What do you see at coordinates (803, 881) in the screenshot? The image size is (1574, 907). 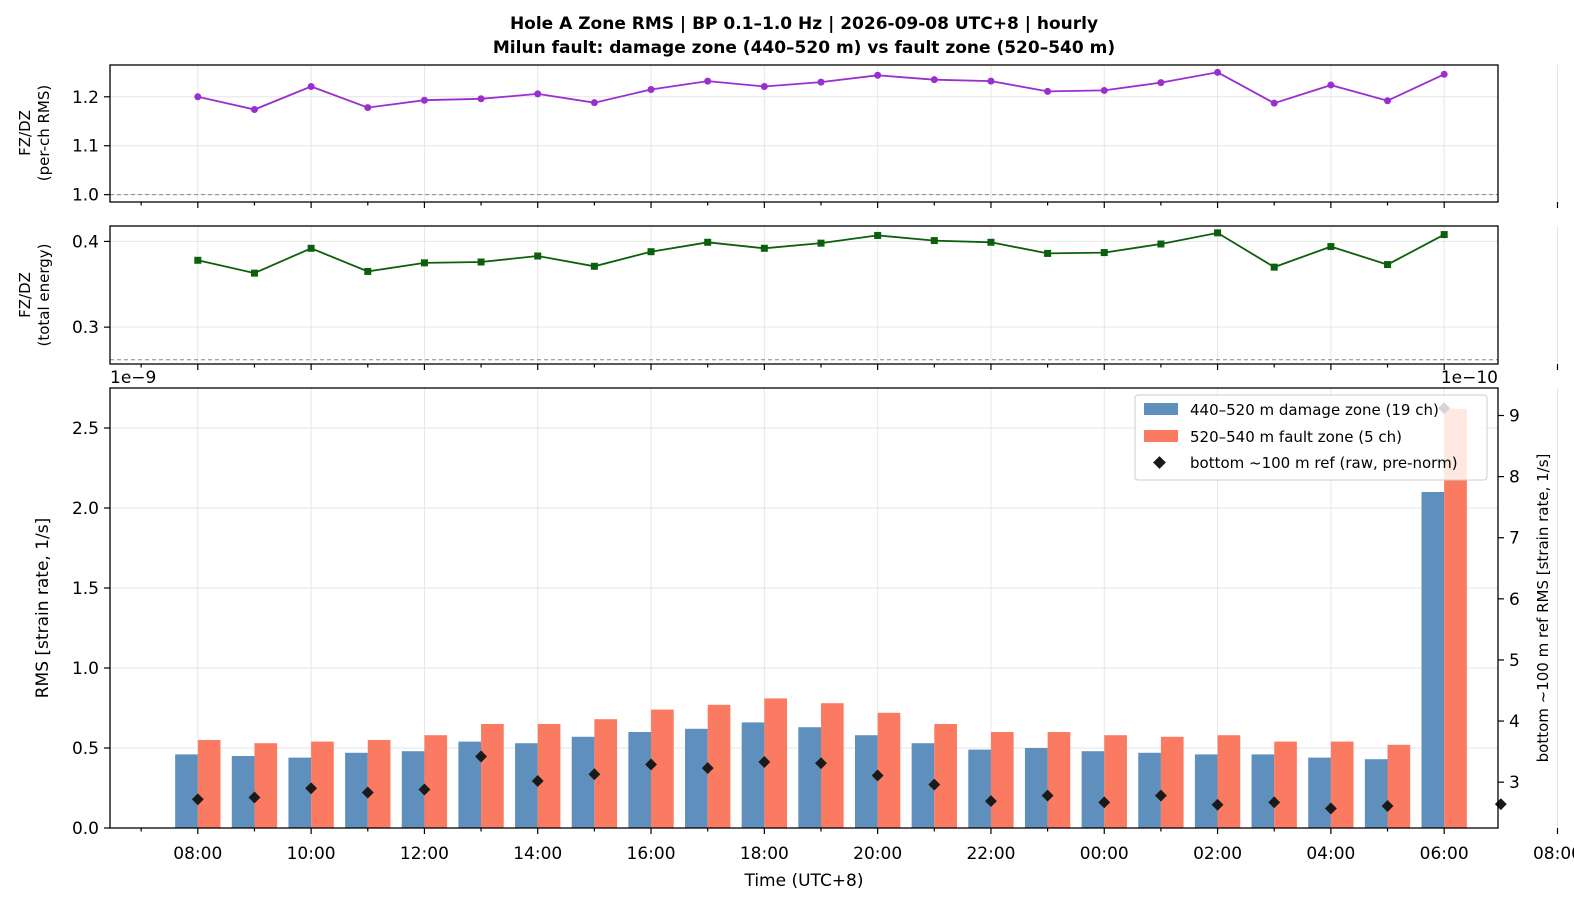 I see `panel3-xlabel: Time (UTC+8)` at bounding box center [803, 881].